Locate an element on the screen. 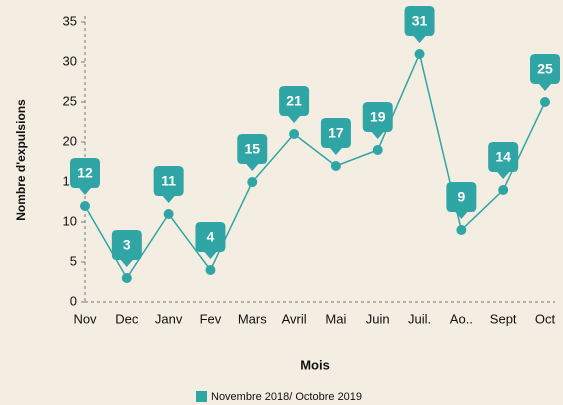 The height and width of the screenshot is (405, 563). x-tick-label: Nov is located at coordinates (85, 318).